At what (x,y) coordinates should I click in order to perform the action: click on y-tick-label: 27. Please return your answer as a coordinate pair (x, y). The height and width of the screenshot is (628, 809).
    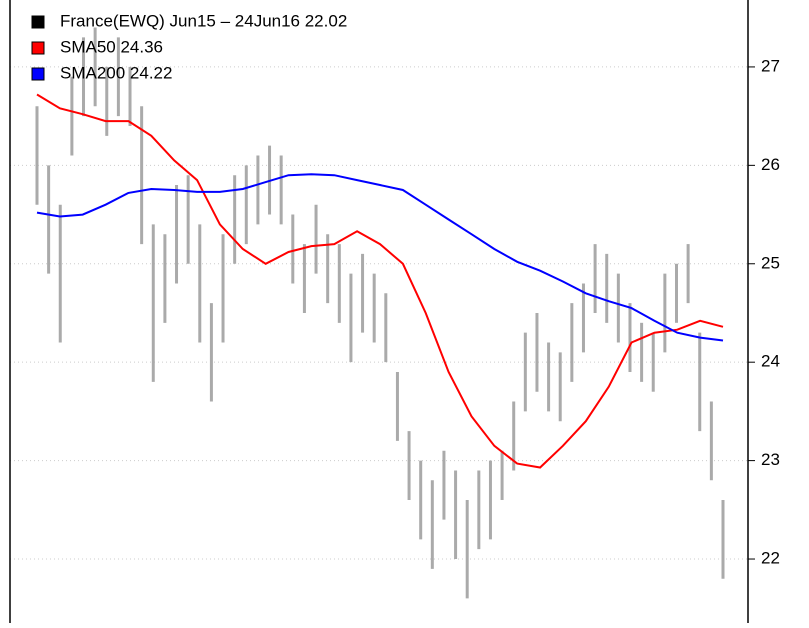
    Looking at the image, I should click on (770, 65).